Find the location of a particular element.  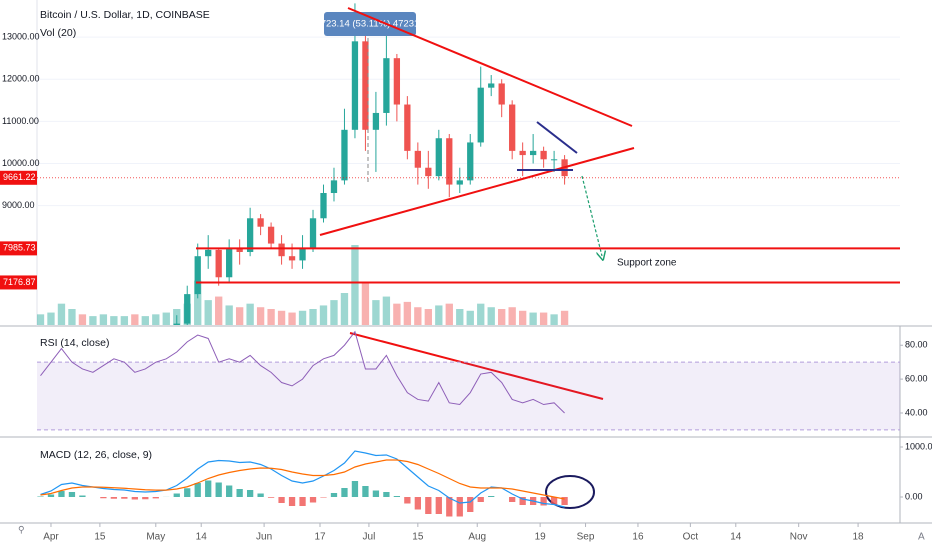

y-tick-label: 40.00 is located at coordinates (916, 412).